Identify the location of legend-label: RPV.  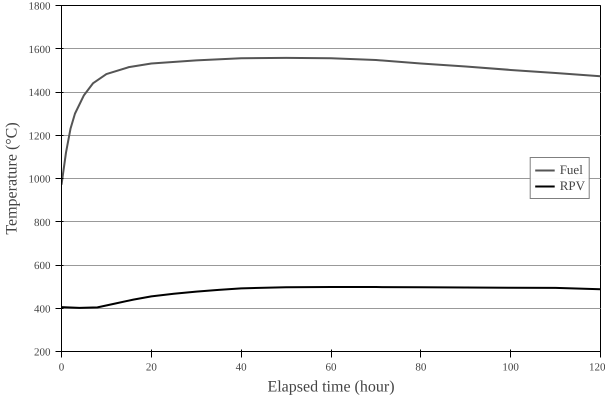
(572, 186).